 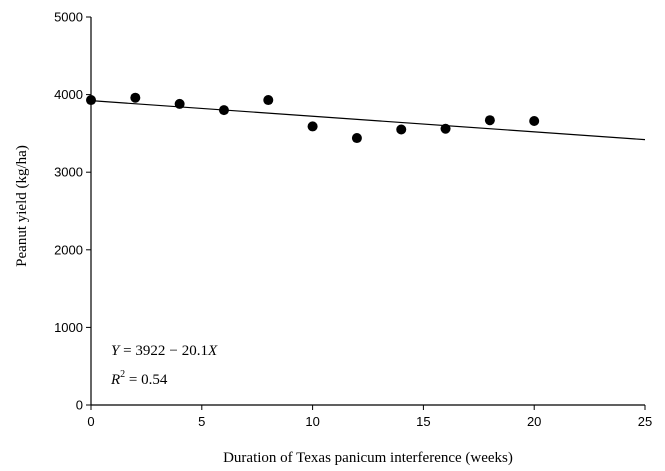 I want to click on equation-minus: −, so click(x=173, y=351).